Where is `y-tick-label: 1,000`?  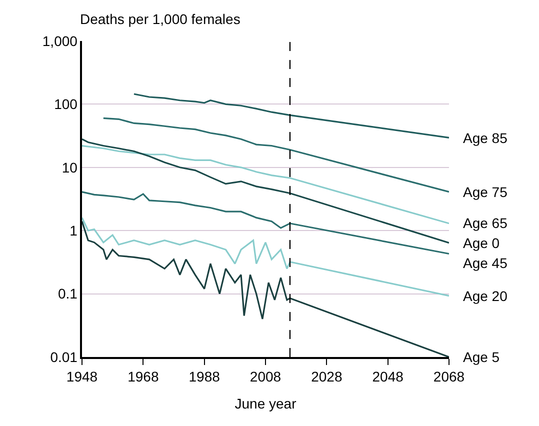 y-tick-label: 1,000 is located at coordinates (60, 40).